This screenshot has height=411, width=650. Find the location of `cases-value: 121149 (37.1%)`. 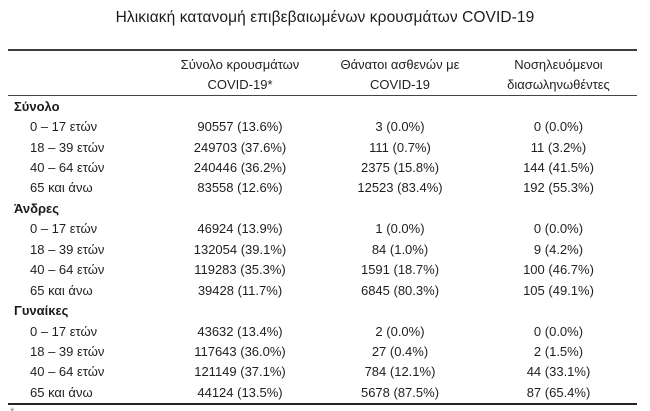

cases-value: 121149 (37.1%) is located at coordinates (240, 372).